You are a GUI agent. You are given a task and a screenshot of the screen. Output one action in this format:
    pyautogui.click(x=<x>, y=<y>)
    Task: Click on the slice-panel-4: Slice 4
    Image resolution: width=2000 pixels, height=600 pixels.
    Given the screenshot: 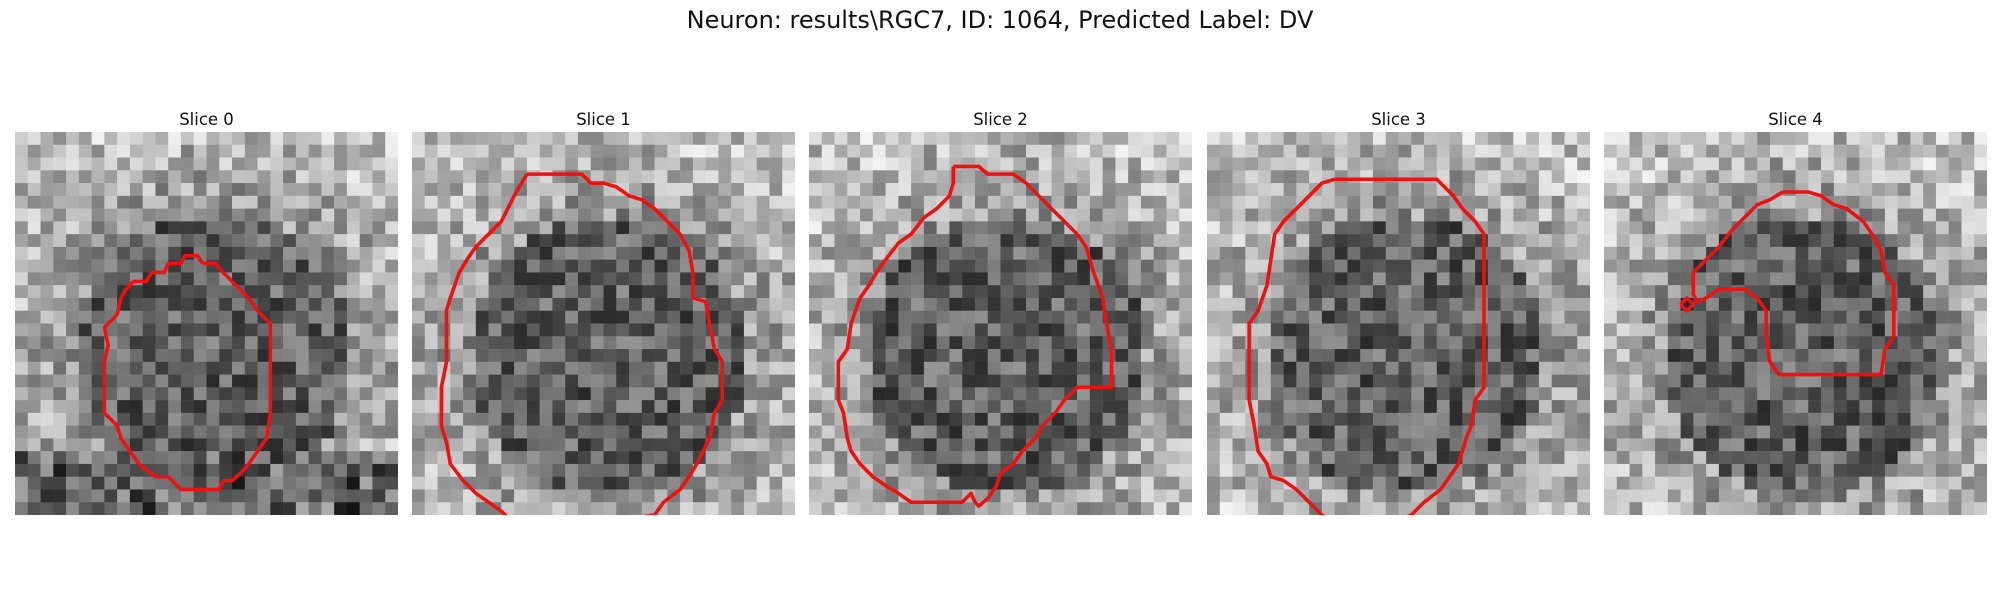 What is the action you would take?
    pyautogui.click(x=1795, y=311)
    